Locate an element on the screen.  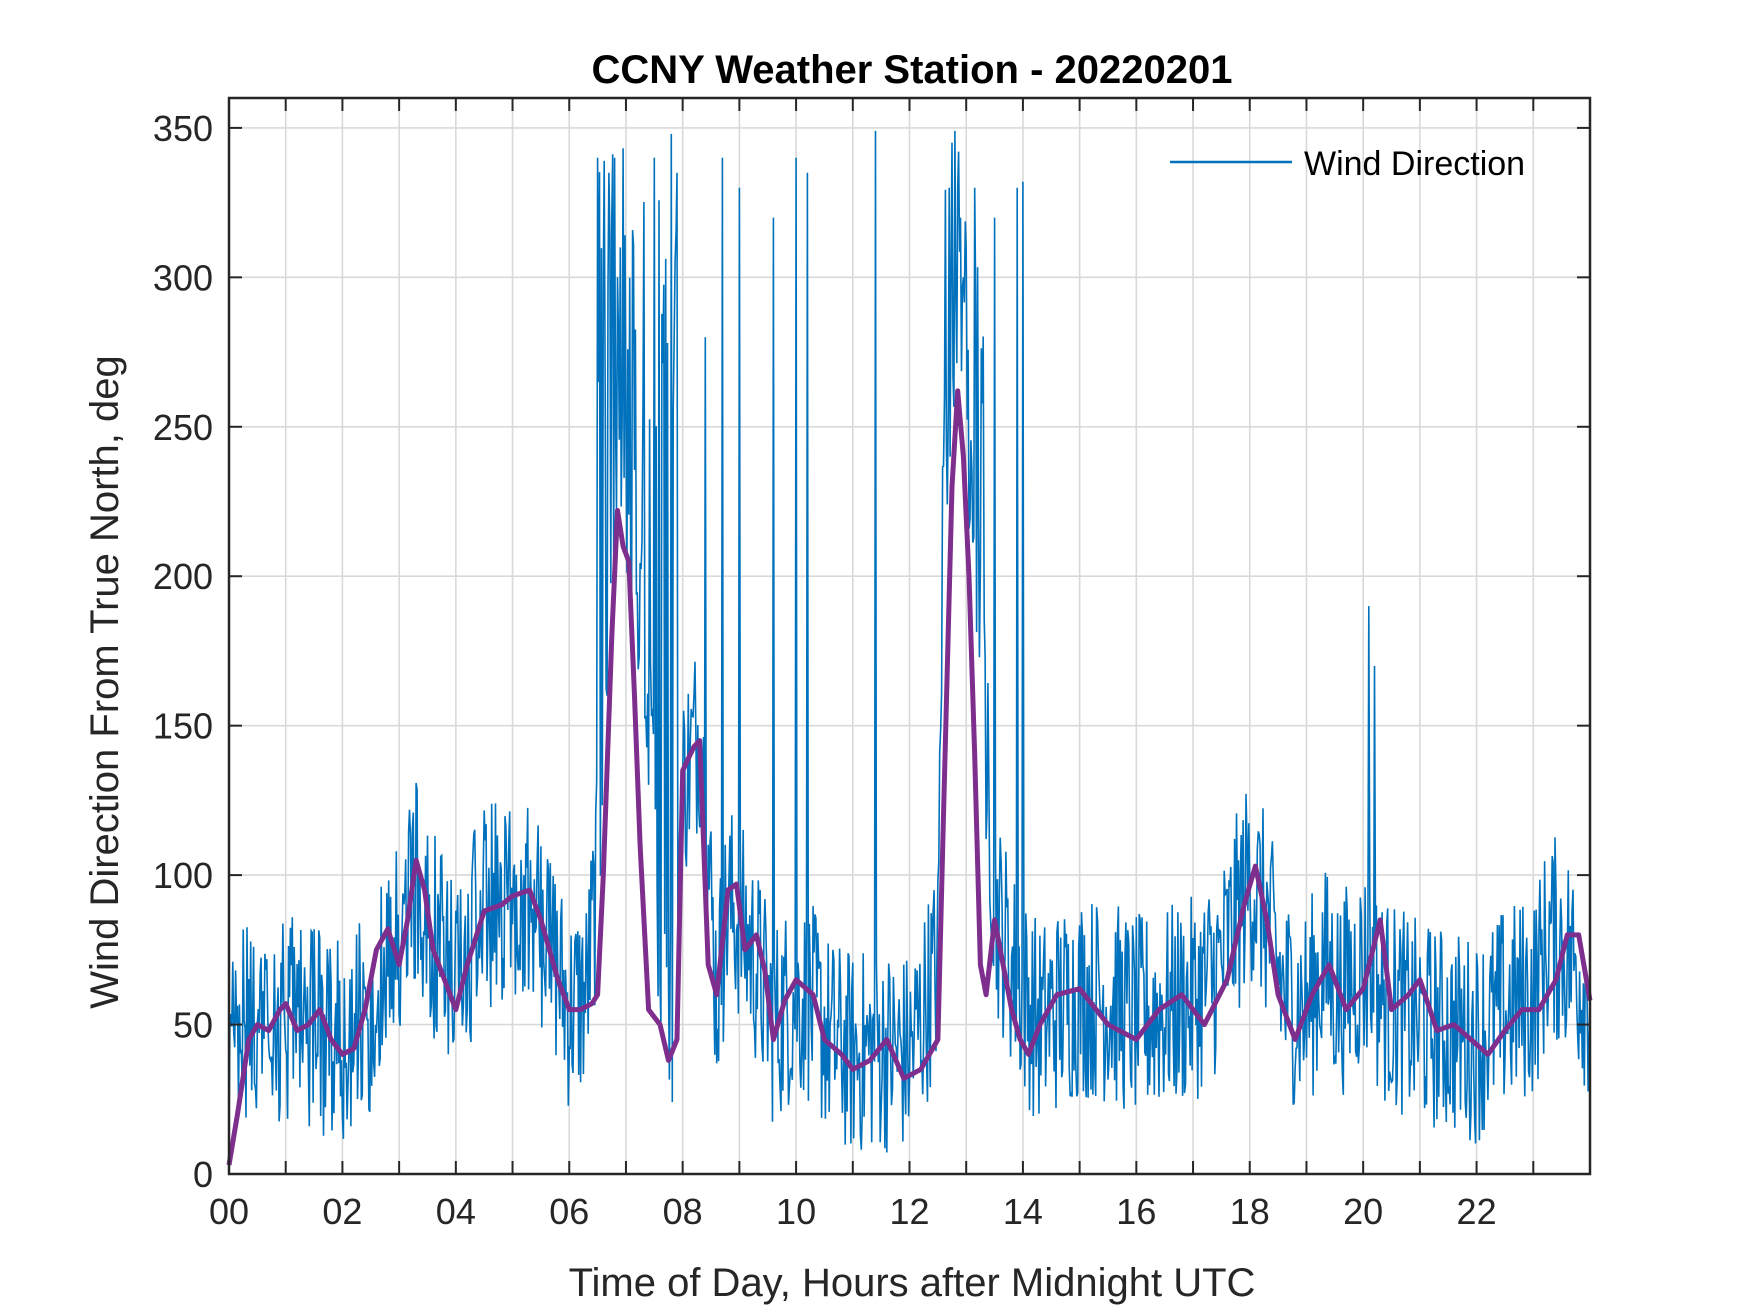
x-tick-label: 04 is located at coordinates (456, 1211).